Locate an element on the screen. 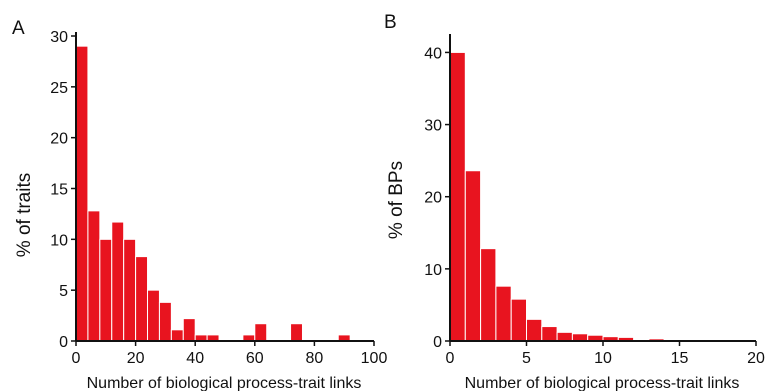  panel-b-x-tick-label: 15 is located at coordinates (680, 358).